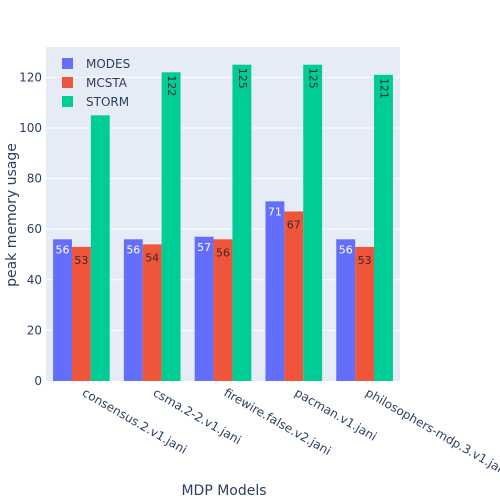 The height and width of the screenshot is (500, 500). I want to click on y-tick-label: 60, so click(34, 229).